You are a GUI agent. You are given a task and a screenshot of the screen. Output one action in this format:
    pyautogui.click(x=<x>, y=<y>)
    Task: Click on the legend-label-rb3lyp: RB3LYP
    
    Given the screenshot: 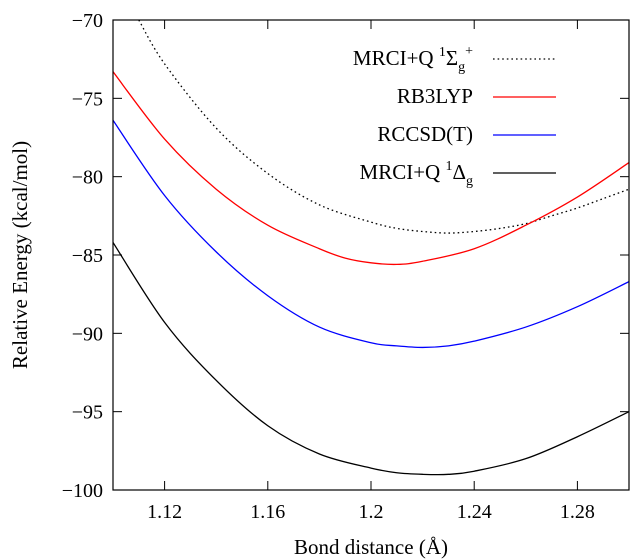 What is the action you would take?
    pyautogui.click(x=435, y=96)
    